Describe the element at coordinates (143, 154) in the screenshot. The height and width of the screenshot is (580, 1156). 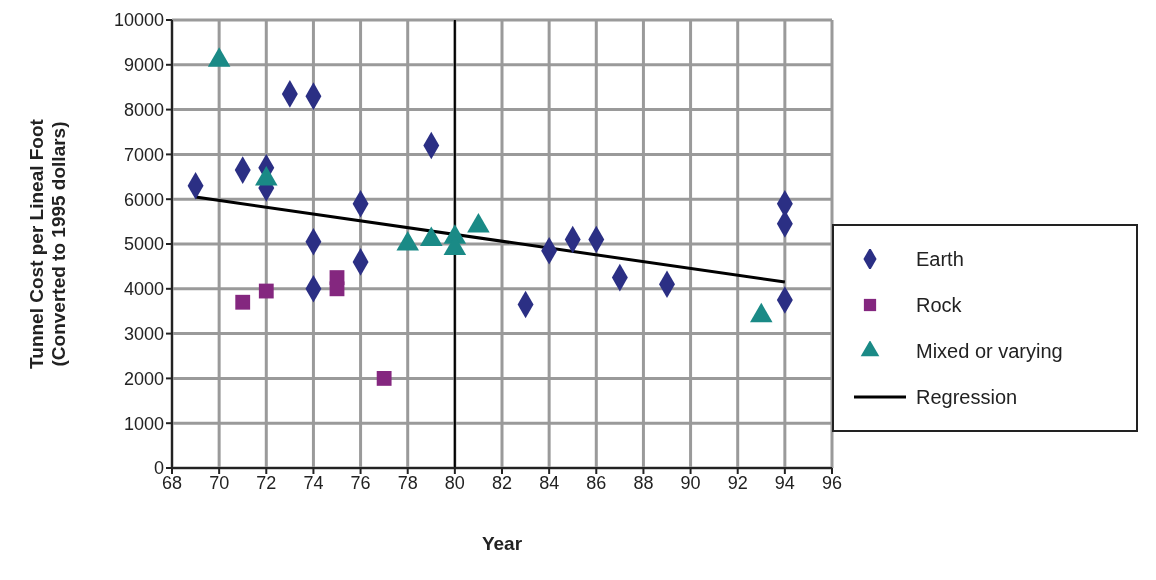
I see `y-tick-label: 7000` at that location.